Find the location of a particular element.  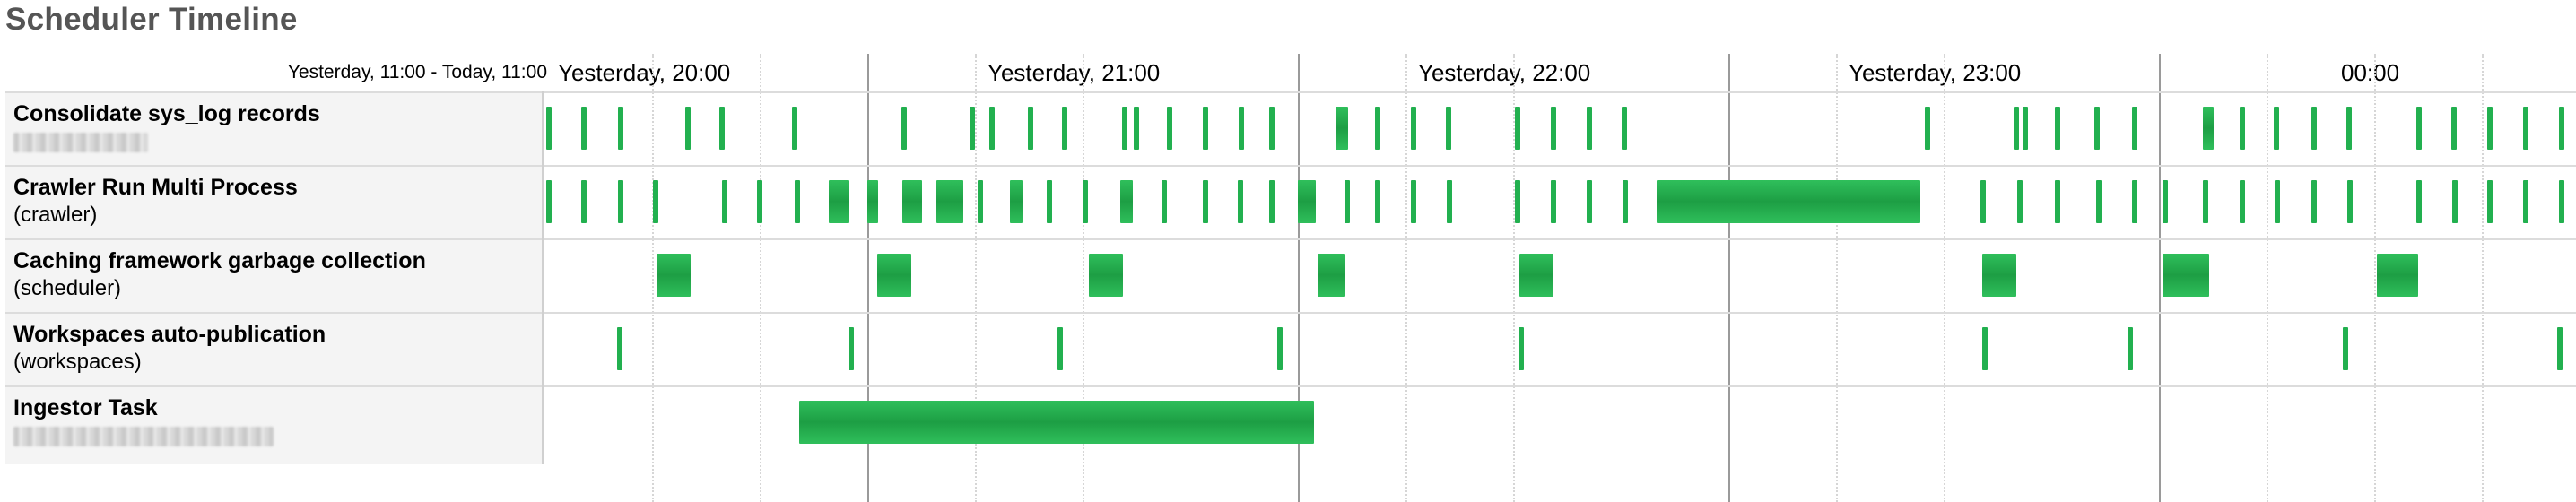

task-row-label: Ingestor Task is located at coordinates (273, 422).